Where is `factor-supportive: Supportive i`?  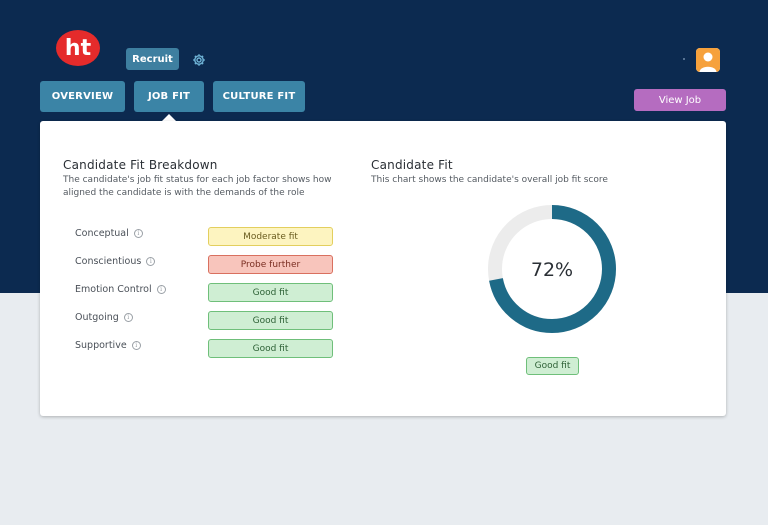
factor-supportive: Supportive i is located at coordinates (108, 345).